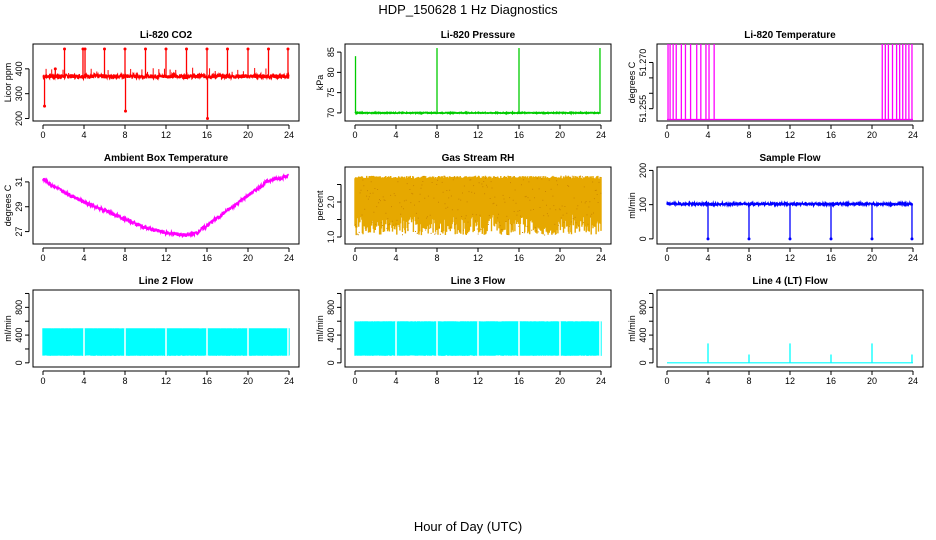  I want to click on y-tick-label: 29, so click(19, 207).